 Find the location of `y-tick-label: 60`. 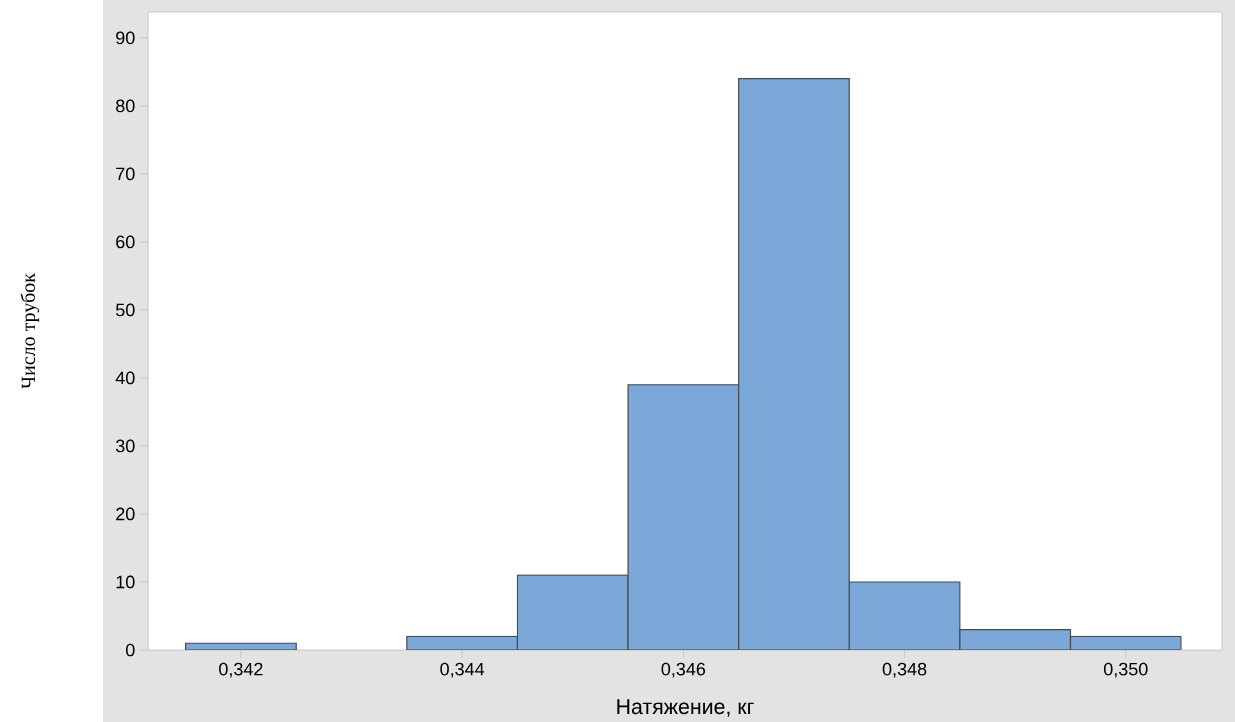

y-tick-label: 60 is located at coordinates (125, 242).